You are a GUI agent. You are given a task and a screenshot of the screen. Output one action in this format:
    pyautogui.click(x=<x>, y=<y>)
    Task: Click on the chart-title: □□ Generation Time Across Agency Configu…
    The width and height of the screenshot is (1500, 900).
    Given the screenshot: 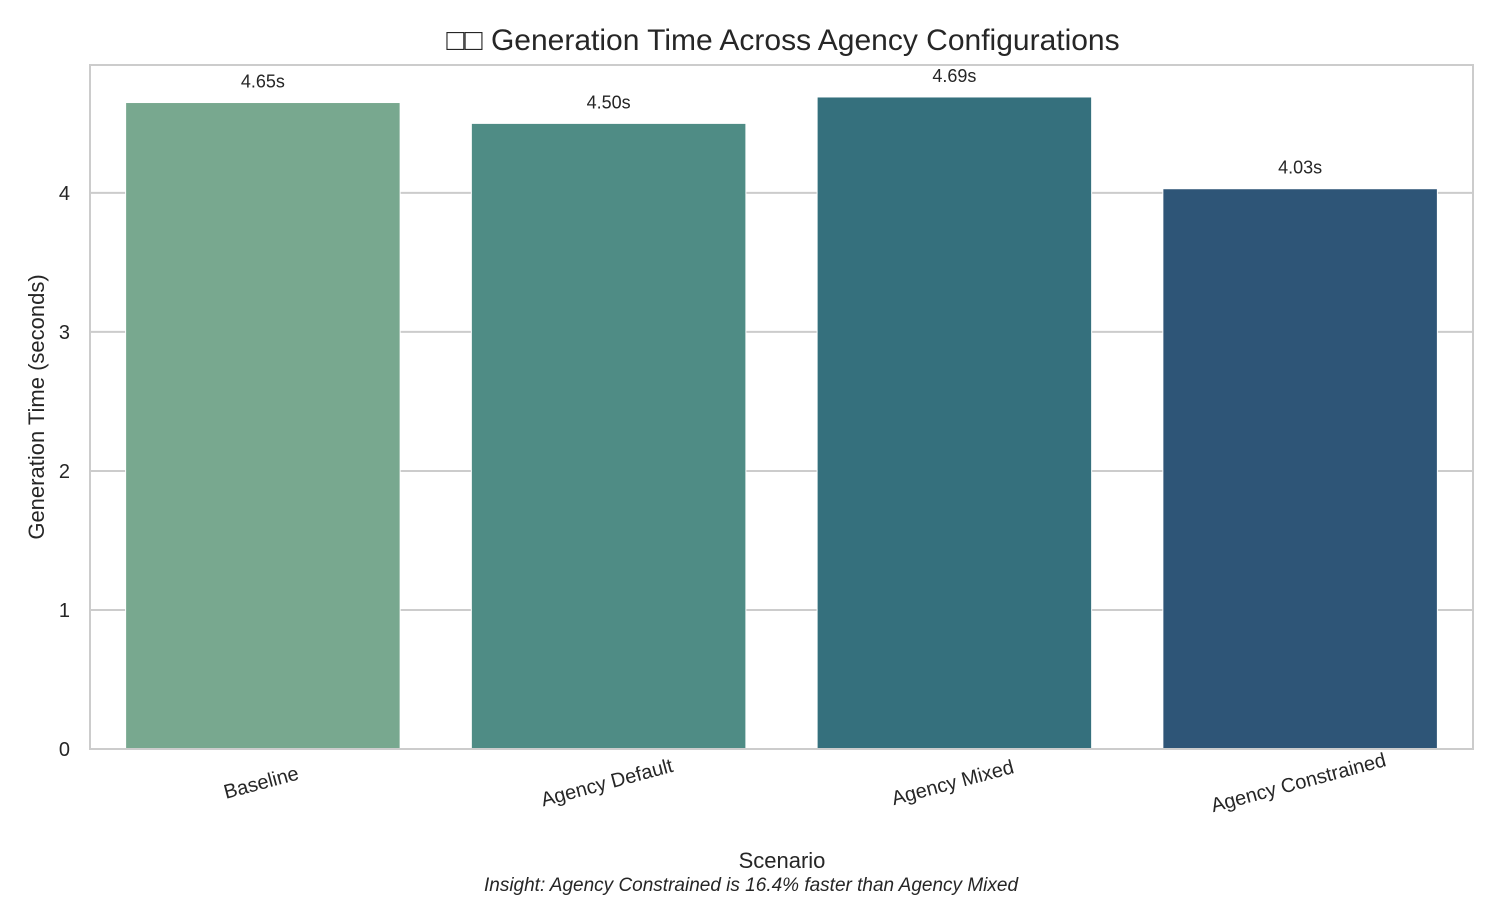 What is the action you would take?
    pyautogui.click(x=782, y=40)
    